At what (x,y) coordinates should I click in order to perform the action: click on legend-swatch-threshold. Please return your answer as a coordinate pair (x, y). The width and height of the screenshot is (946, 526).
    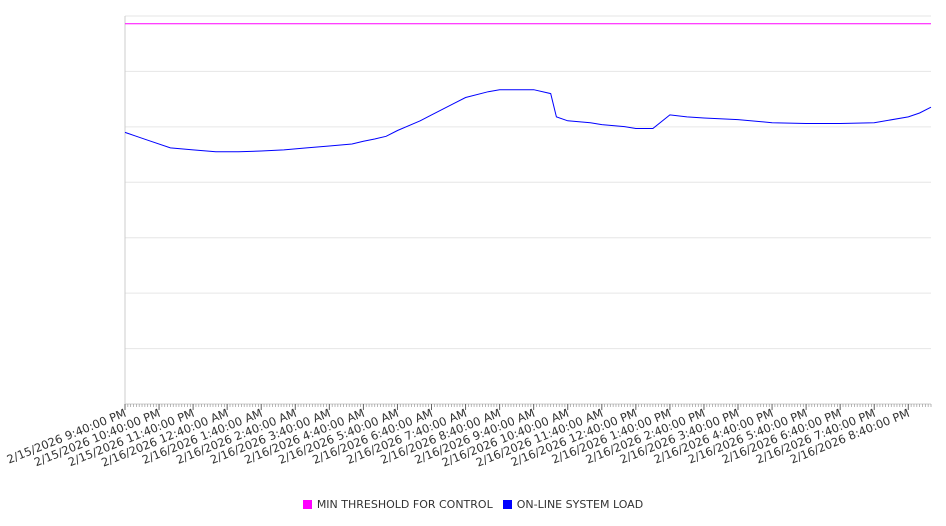
    Looking at the image, I should click on (307, 504).